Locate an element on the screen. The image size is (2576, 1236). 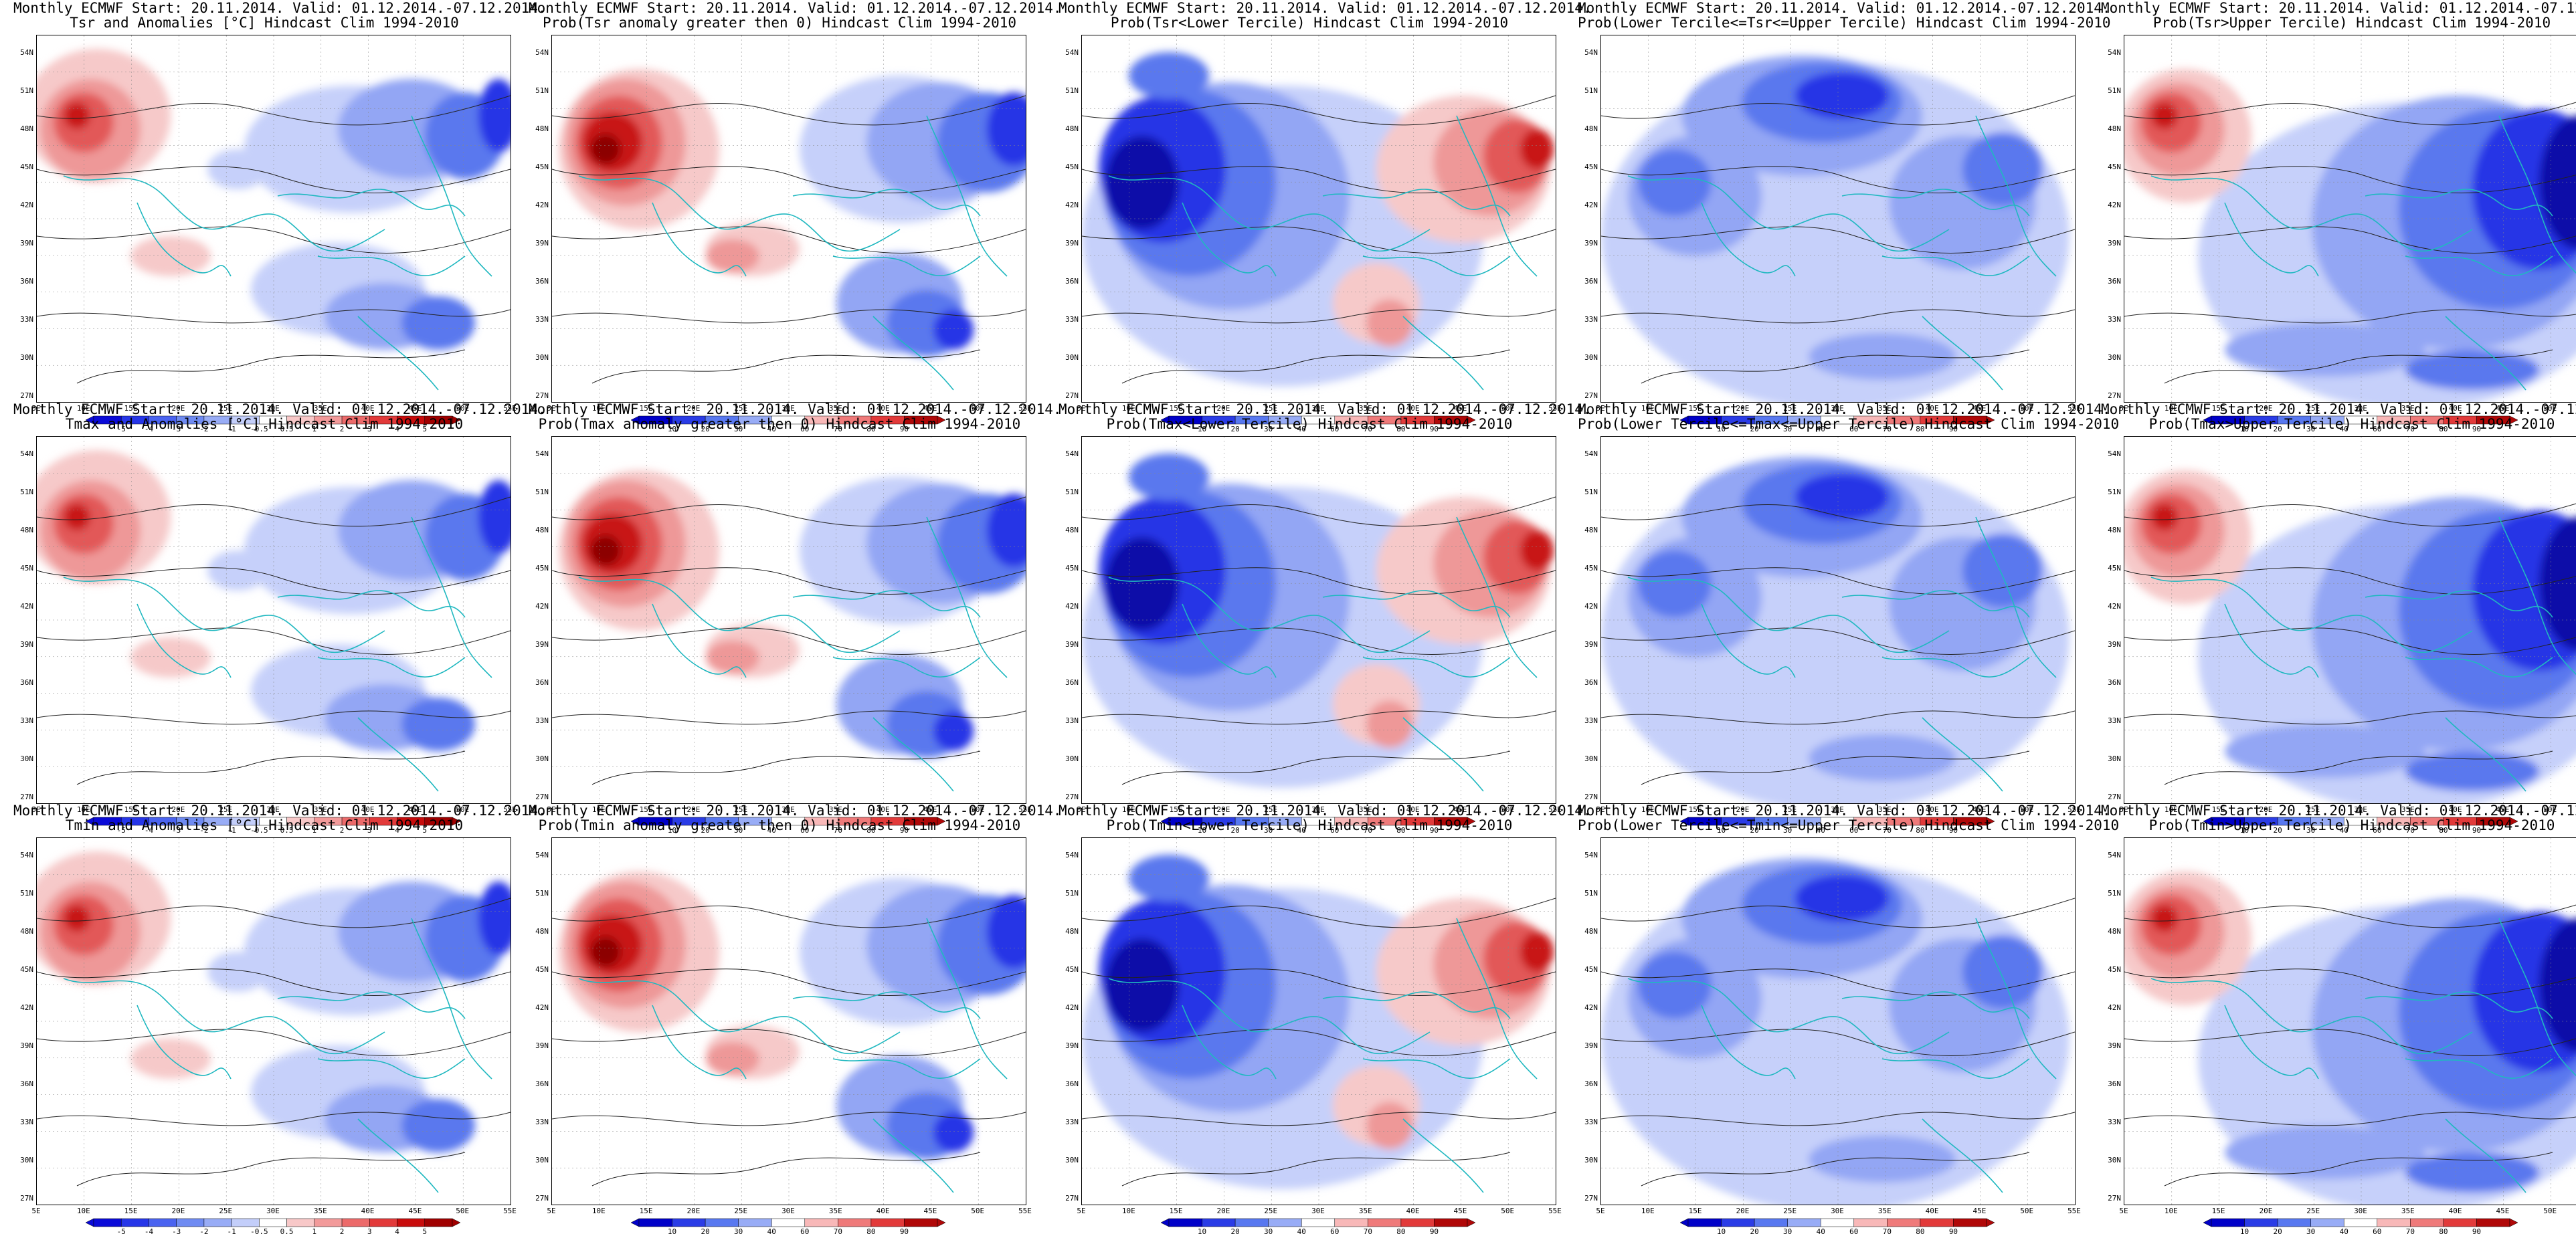
longitude-label: 25E is located at coordinates (1790, 1211).